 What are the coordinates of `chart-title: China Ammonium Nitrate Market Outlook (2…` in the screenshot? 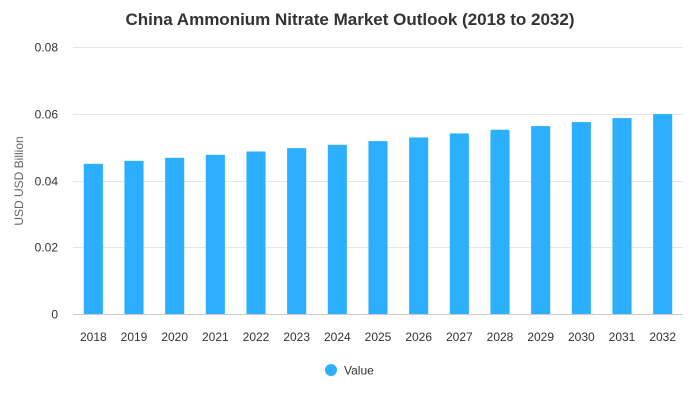 It's located at (349, 19).